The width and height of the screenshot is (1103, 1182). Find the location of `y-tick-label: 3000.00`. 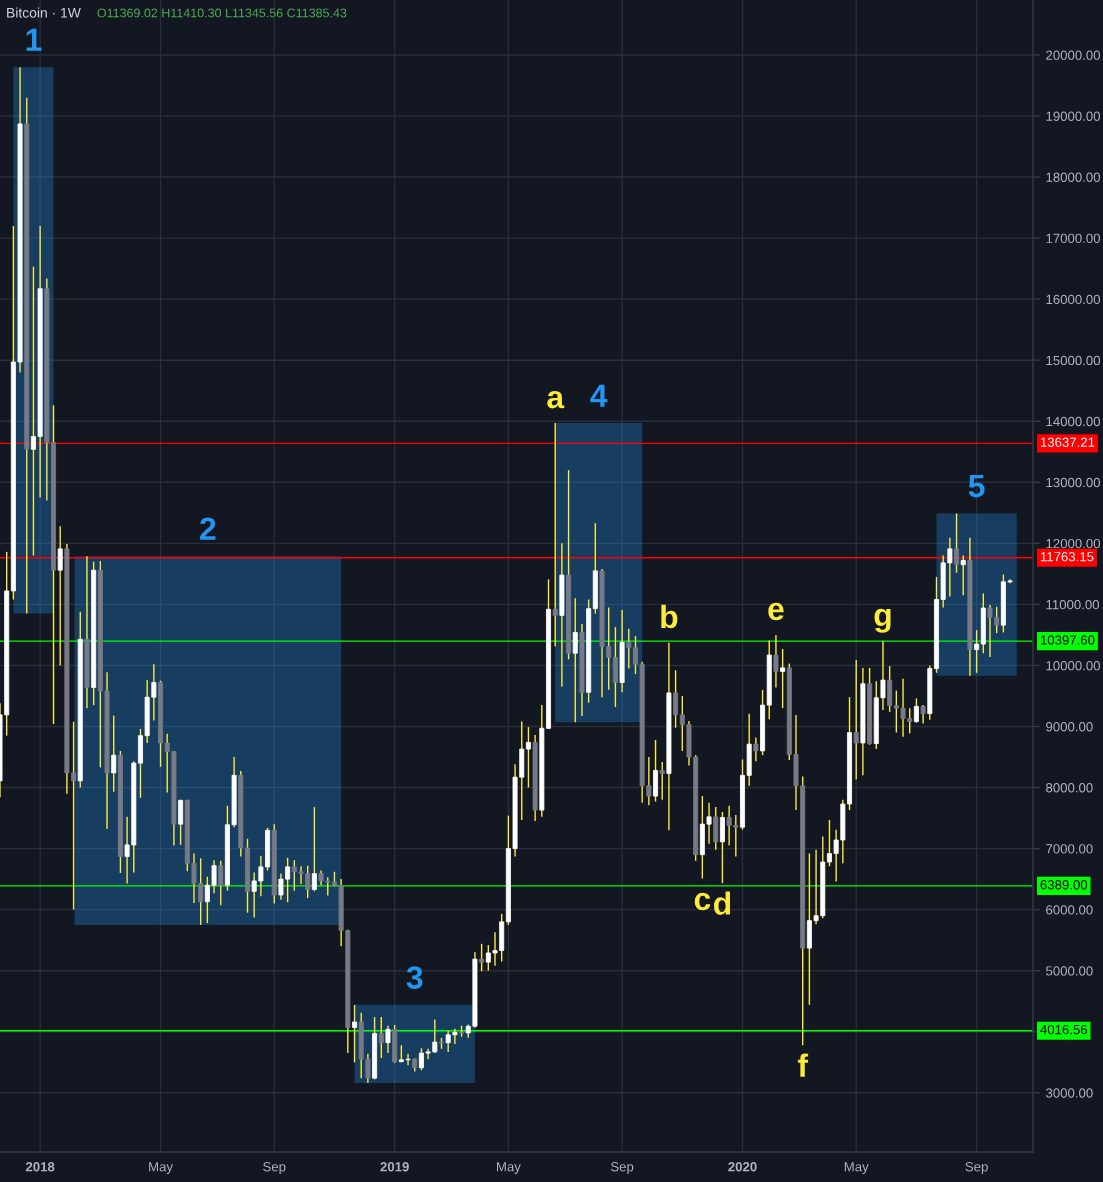

y-tick-label: 3000.00 is located at coordinates (1069, 1093).